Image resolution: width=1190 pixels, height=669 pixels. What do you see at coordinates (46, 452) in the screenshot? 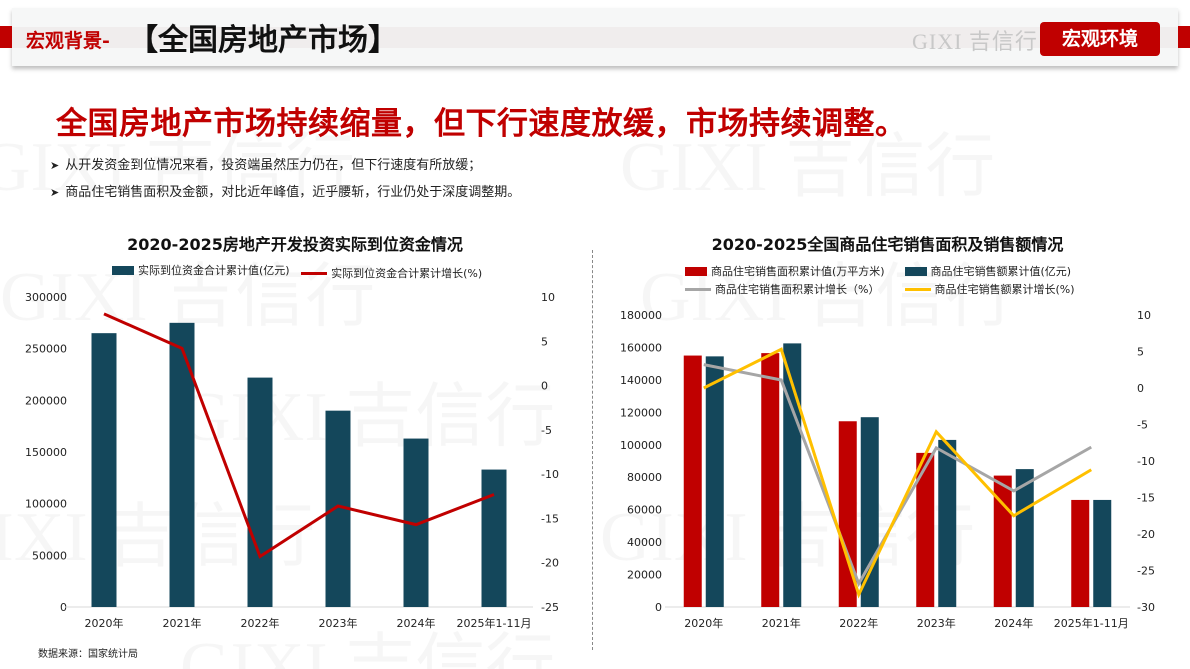
I see `y-tick-label: 150000` at bounding box center [46, 452].